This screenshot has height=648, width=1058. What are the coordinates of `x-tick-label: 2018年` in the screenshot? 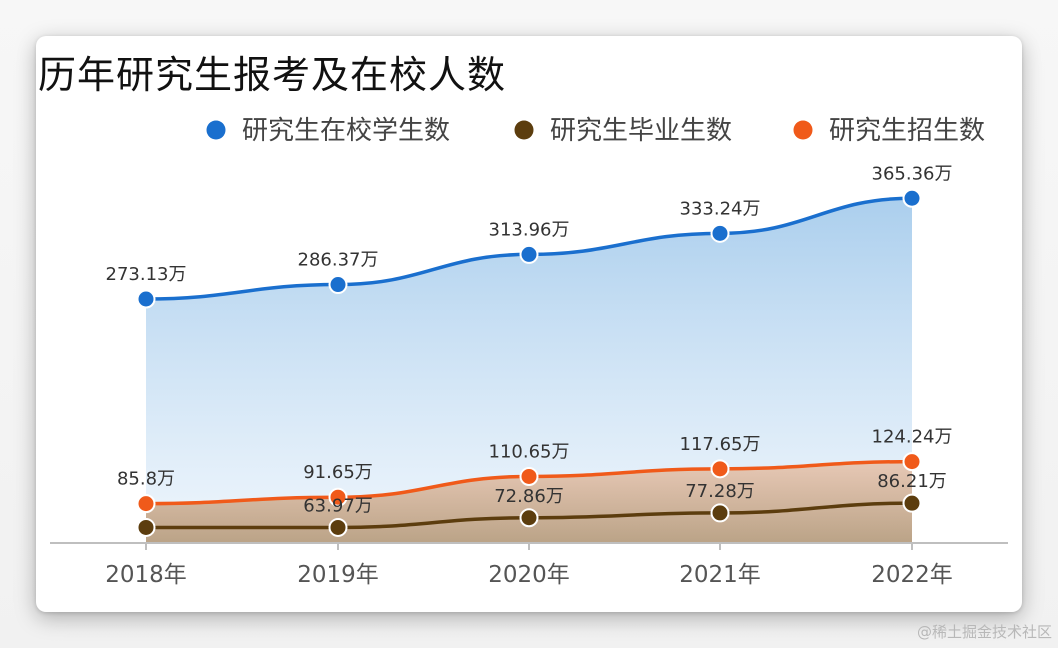 It's located at (146, 575).